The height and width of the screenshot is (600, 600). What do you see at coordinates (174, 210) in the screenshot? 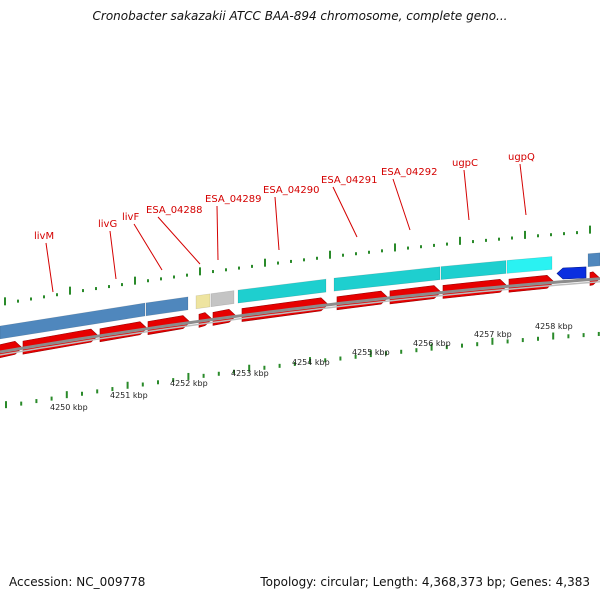
I see `gene-label-esa_04288: ESA_04288` at bounding box center [174, 210].